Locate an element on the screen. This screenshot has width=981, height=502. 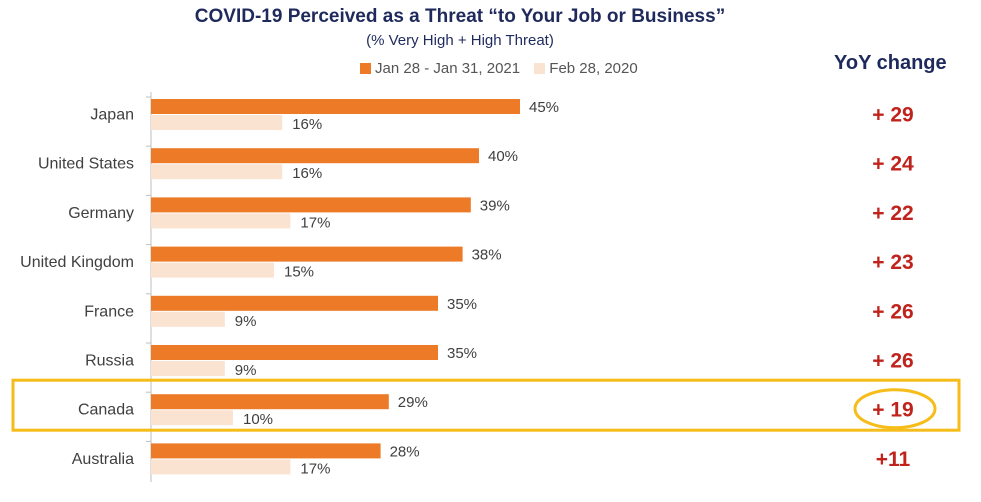
bar-2020-russia is located at coordinates (188, 368).